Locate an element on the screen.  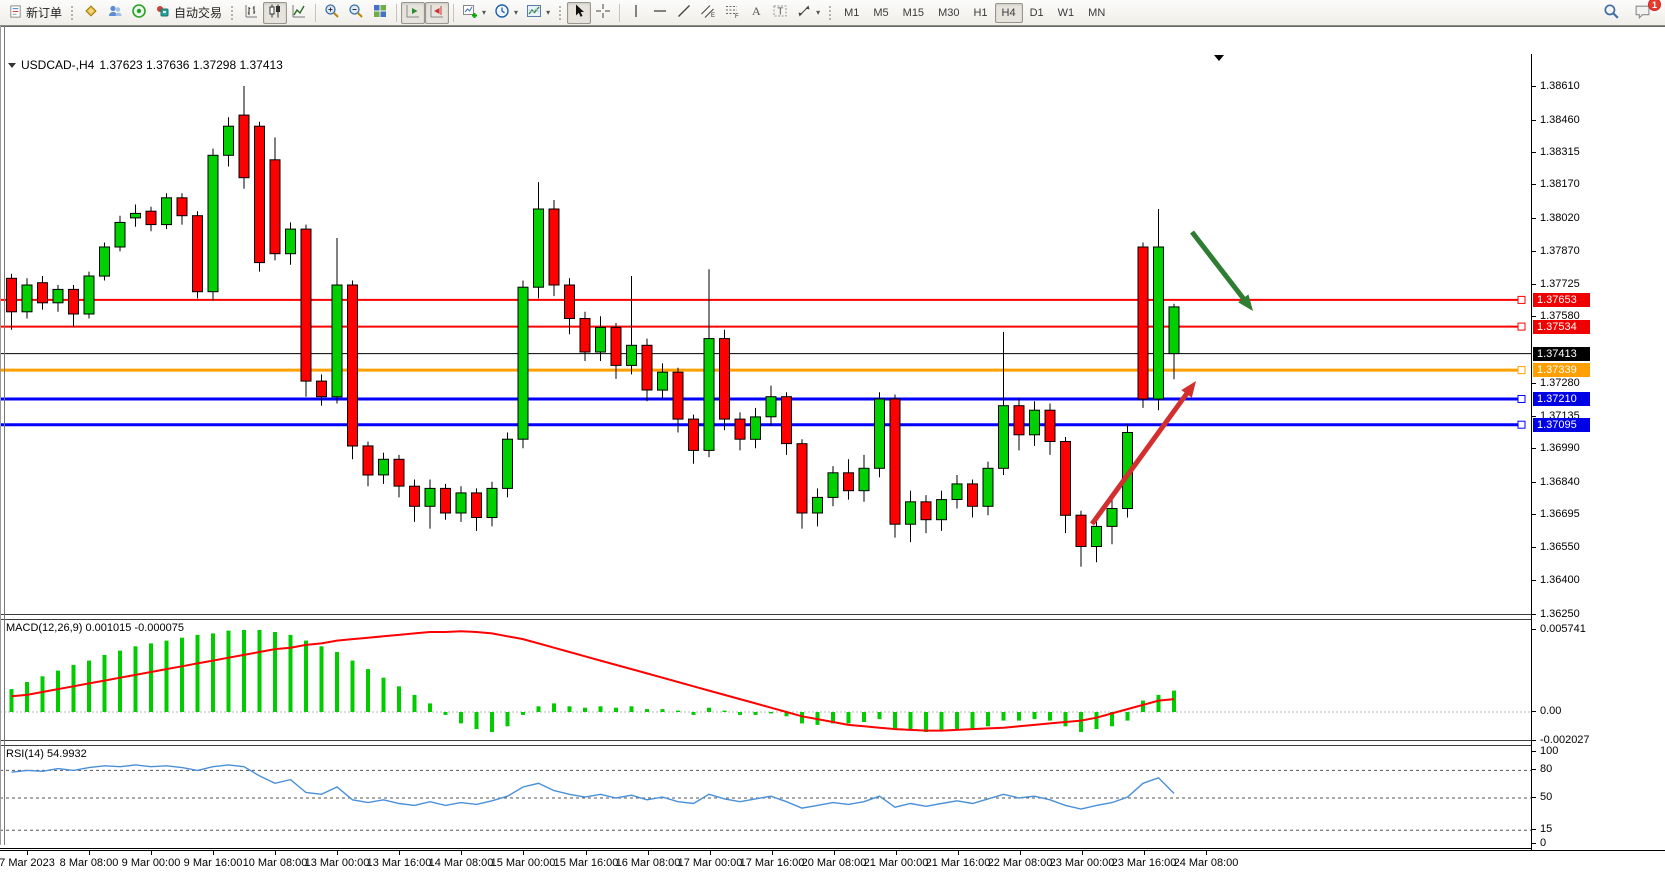
new-order-label: 新订单 is located at coordinates (44, 12).